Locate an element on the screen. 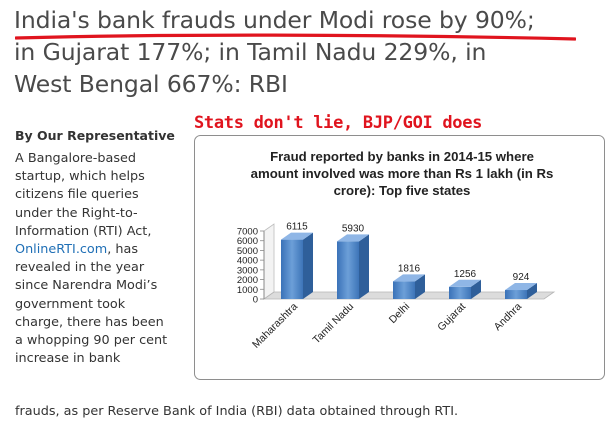  article-line: a whopping 90 per cent is located at coordinates (91, 341).